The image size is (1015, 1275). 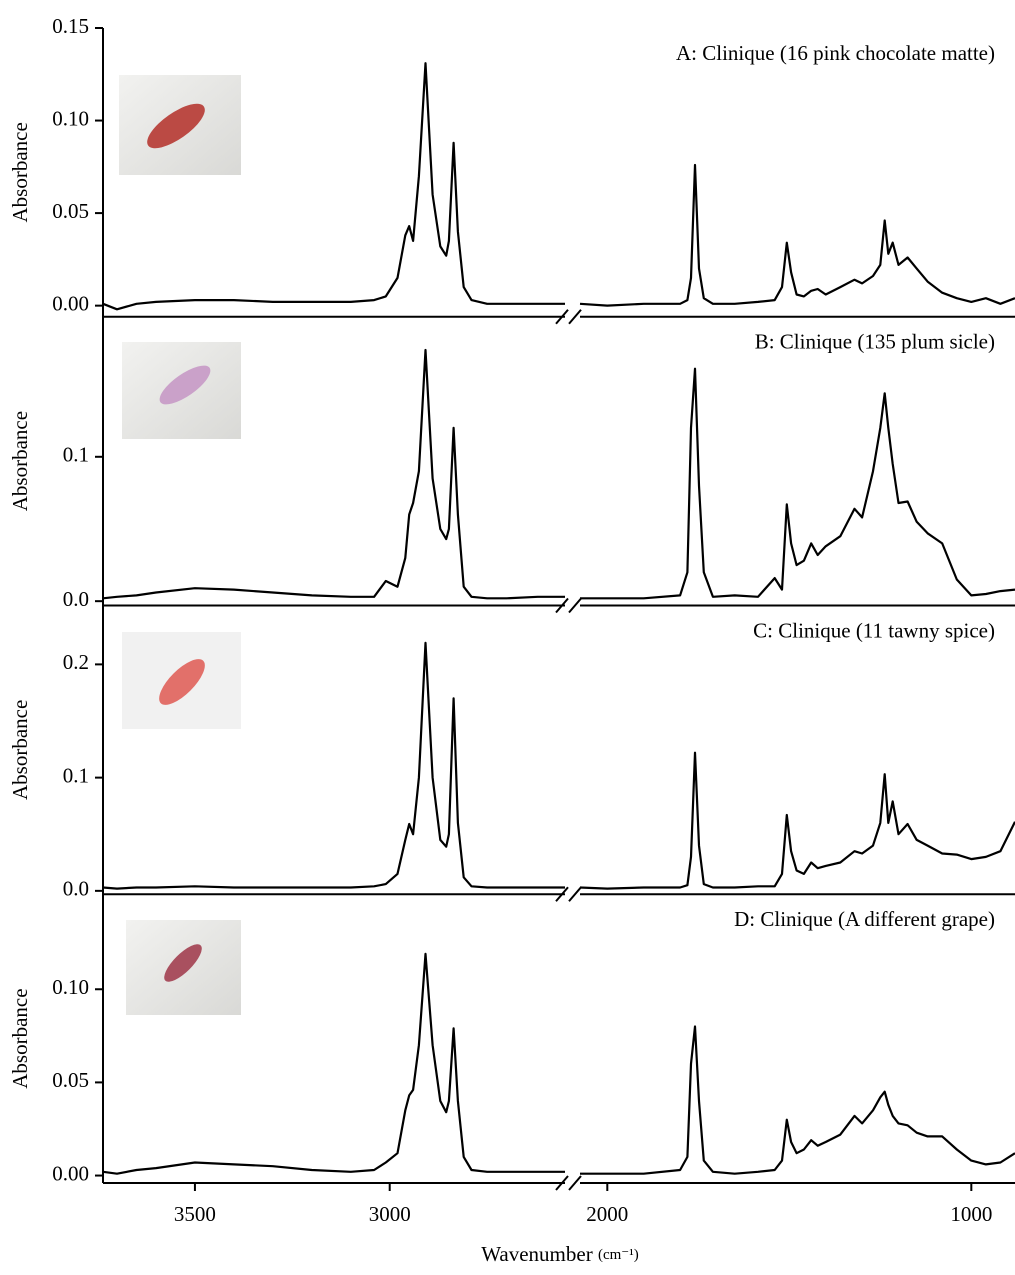 What do you see at coordinates (618, 1255) in the screenshot?
I see `x-axis-unit: (cm⁻¹)` at bounding box center [618, 1255].